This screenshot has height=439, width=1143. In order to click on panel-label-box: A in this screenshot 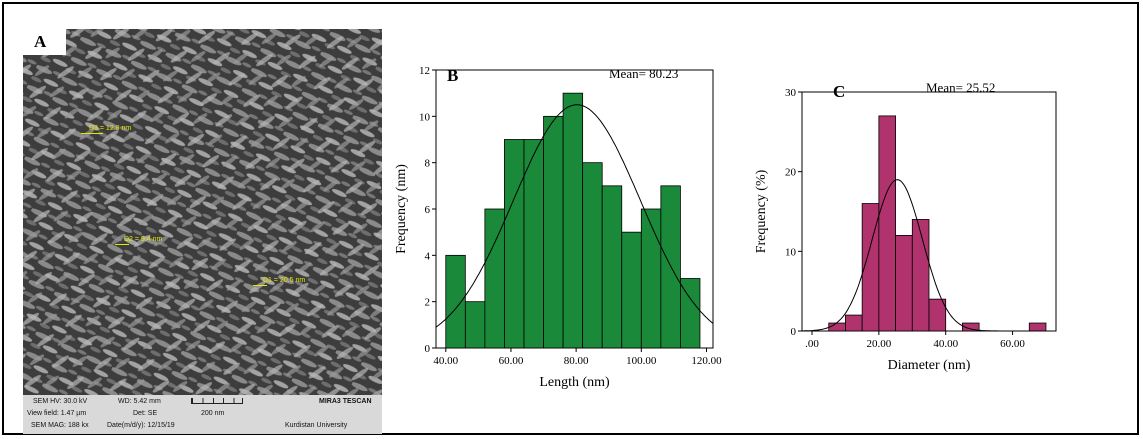, I will do `click(44, 42)`.